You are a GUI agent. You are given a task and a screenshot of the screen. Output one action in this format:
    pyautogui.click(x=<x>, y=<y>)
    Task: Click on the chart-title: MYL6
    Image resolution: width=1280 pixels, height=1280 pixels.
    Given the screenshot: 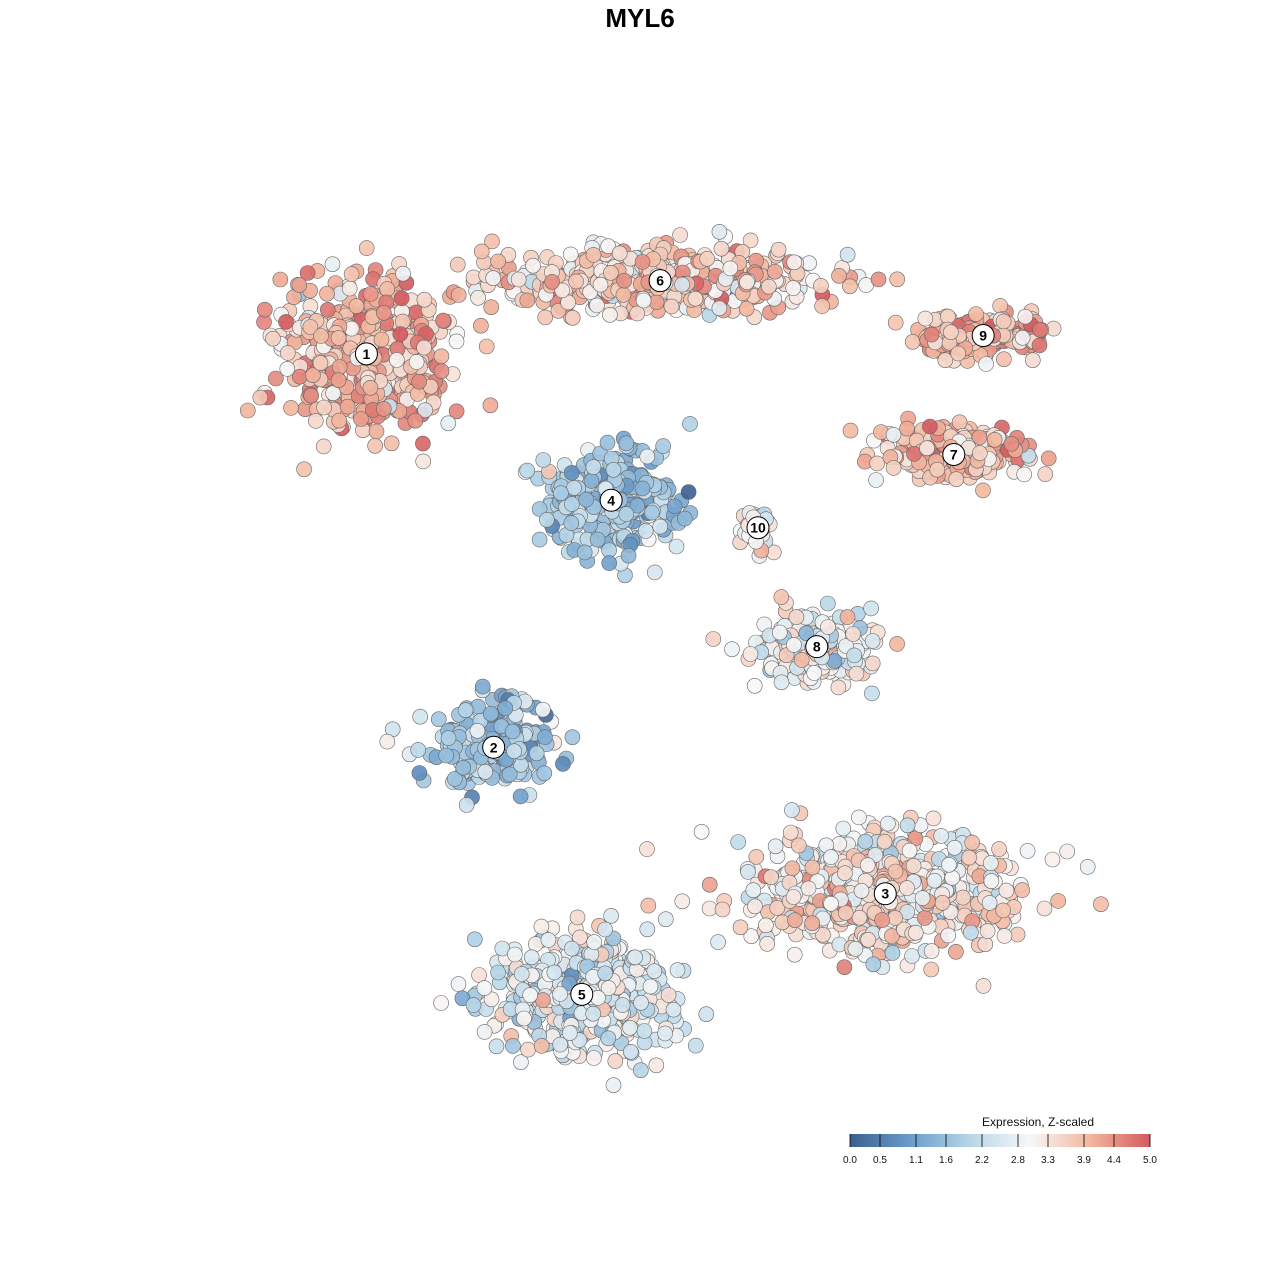 What is the action you would take?
    pyautogui.click(x=639, y=18)
    